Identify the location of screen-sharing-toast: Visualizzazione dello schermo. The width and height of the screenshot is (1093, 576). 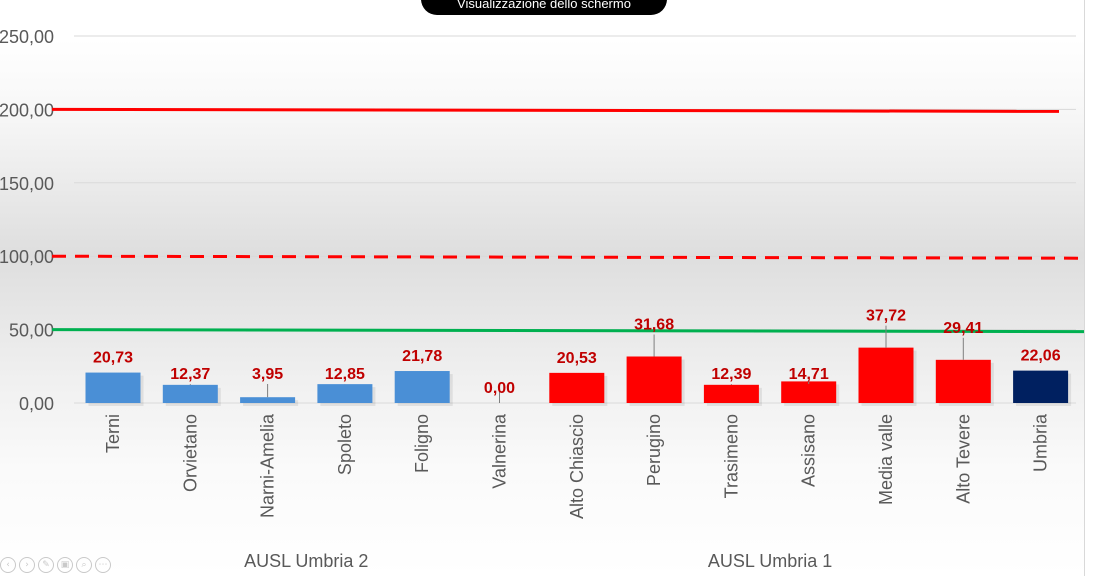
(544, 7).